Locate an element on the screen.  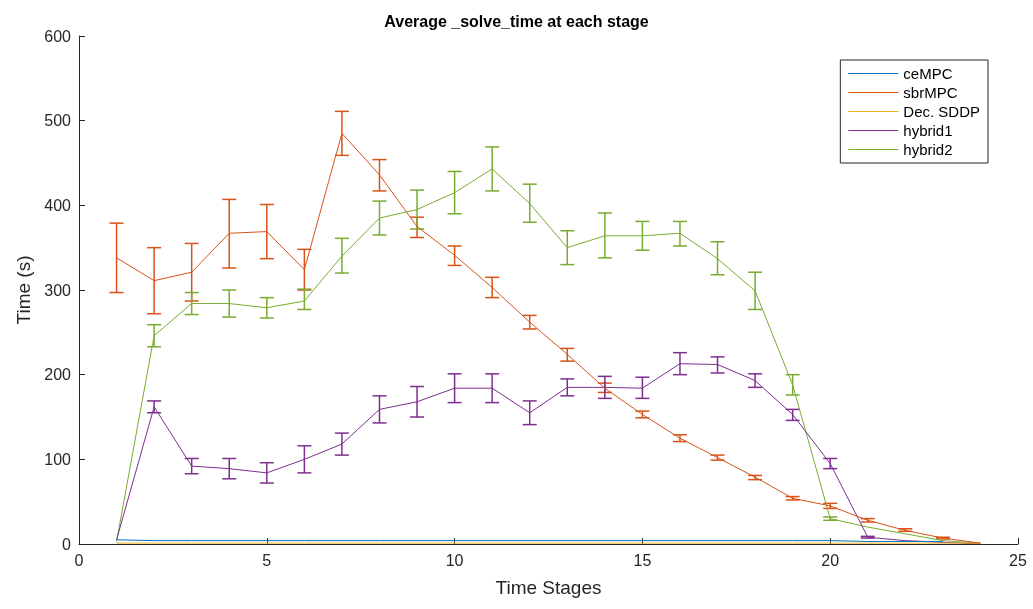
chart-title: Average _solve_time at each stage is located at coordinates (516, 21).